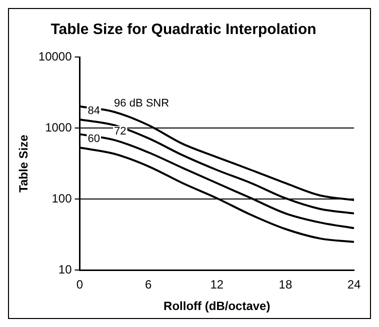 This screenshot has width=379, height=327. I want to click on y-tick-label: 10, so click(65, 269).